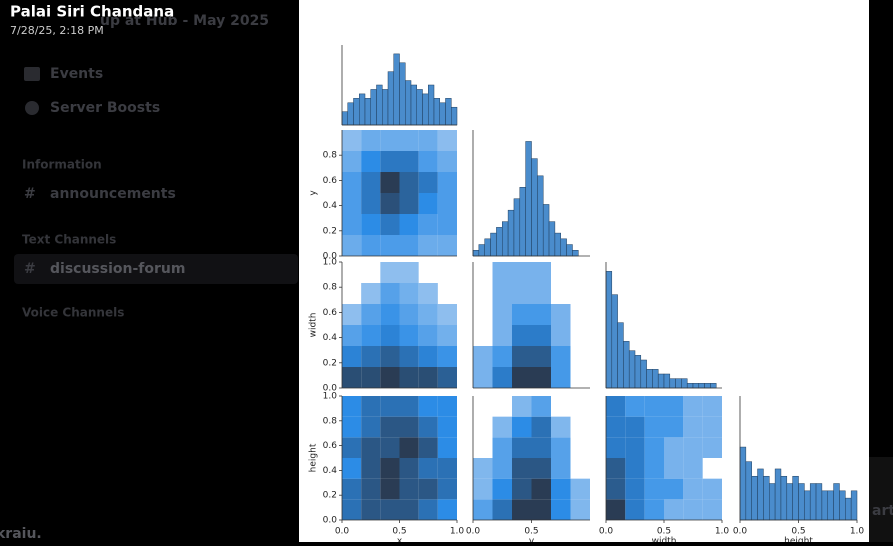 The width and height of the screenshot is (893, 546). I want to click on category: Voice Channels, so click(73, 313).